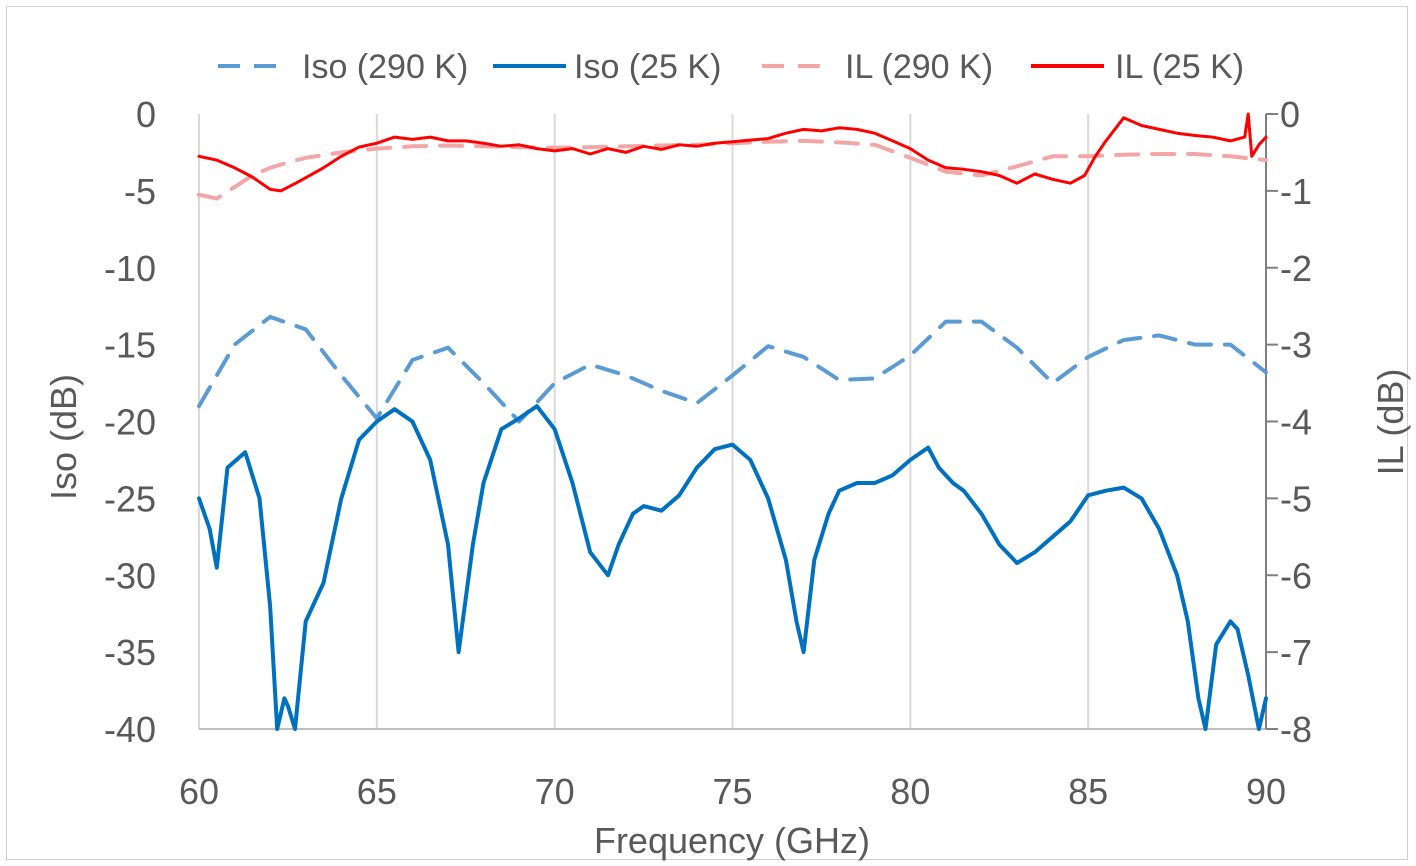  Describe the element at coordinates (130, 575) in the screenshot. I see `y-left-tick-label: -30` at that location.